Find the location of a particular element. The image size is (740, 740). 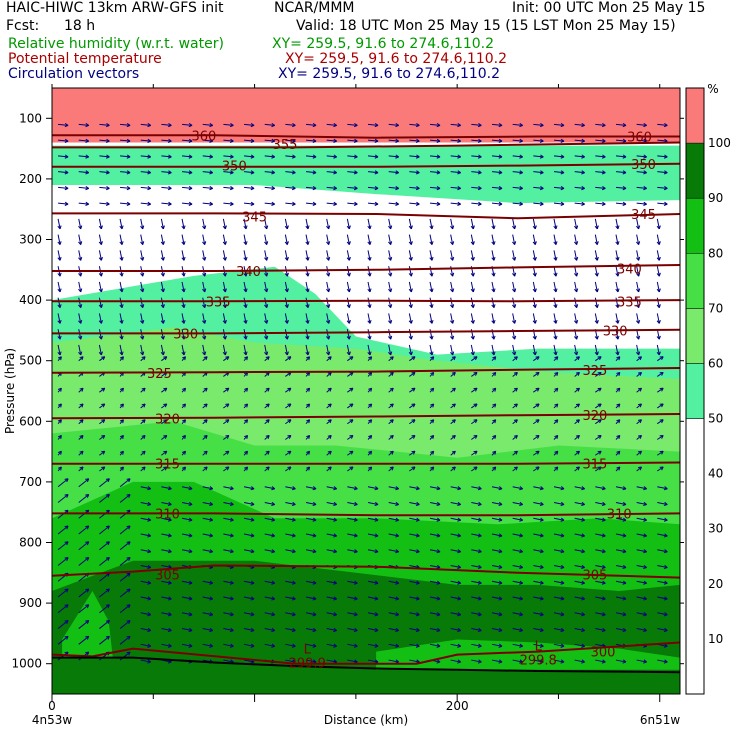

field-xy-vectors: XY= 259.5, 91.6 to 274.6,110.2 is located at coordinates (389, 74).